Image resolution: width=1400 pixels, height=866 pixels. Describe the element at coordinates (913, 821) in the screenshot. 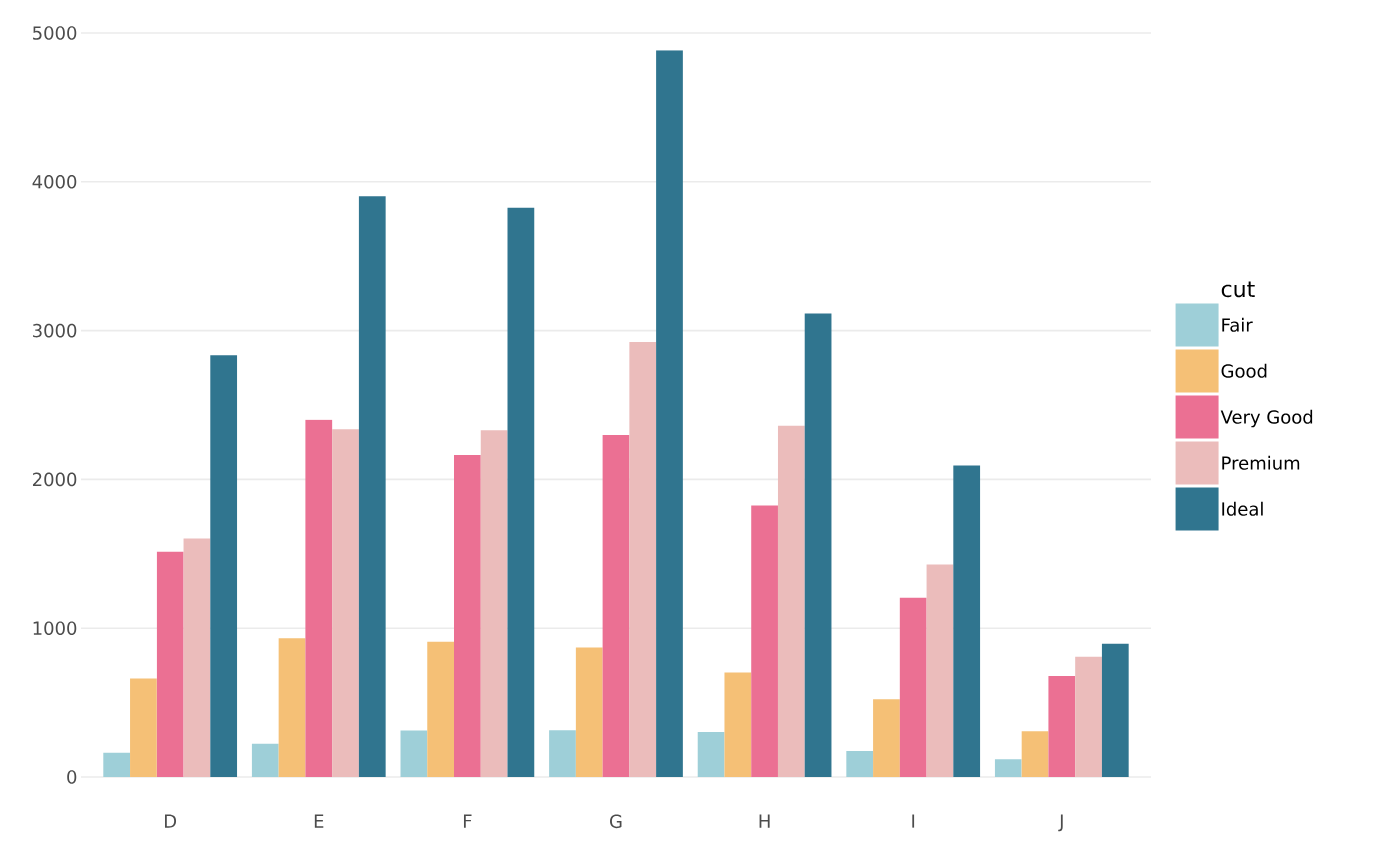

I see `x-tick-label: I` at that location.